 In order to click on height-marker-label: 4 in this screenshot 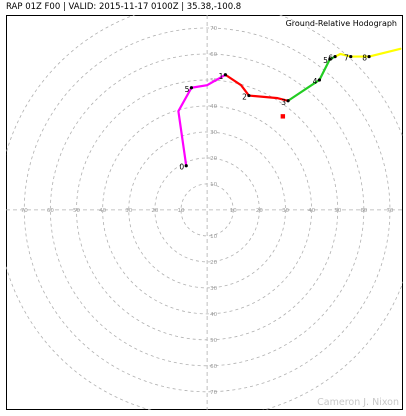, I will do `click(315, 81)`.